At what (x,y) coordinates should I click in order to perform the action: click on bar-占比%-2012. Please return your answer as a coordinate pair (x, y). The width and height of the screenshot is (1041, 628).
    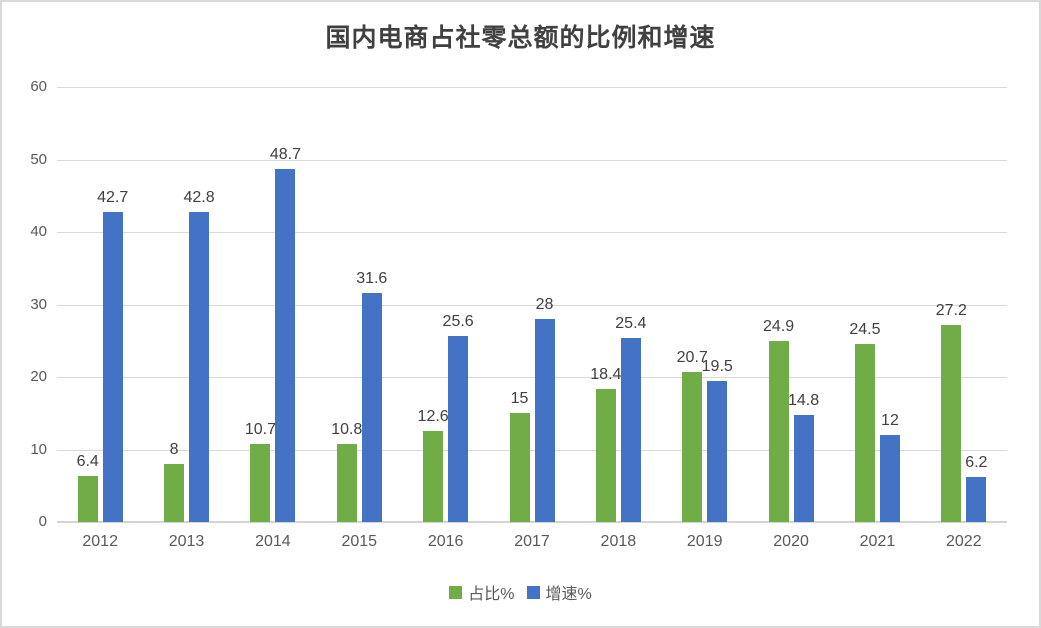
    Looking at the image, I should click on (87, 498).